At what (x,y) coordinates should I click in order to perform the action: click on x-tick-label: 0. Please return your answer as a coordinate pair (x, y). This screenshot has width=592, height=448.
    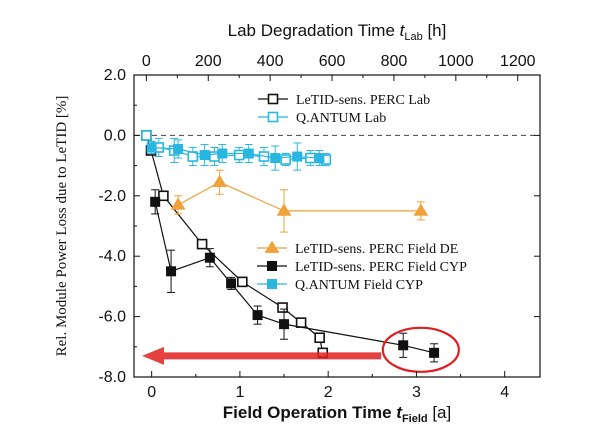
    Looking at the image, I should click on (151, 392).